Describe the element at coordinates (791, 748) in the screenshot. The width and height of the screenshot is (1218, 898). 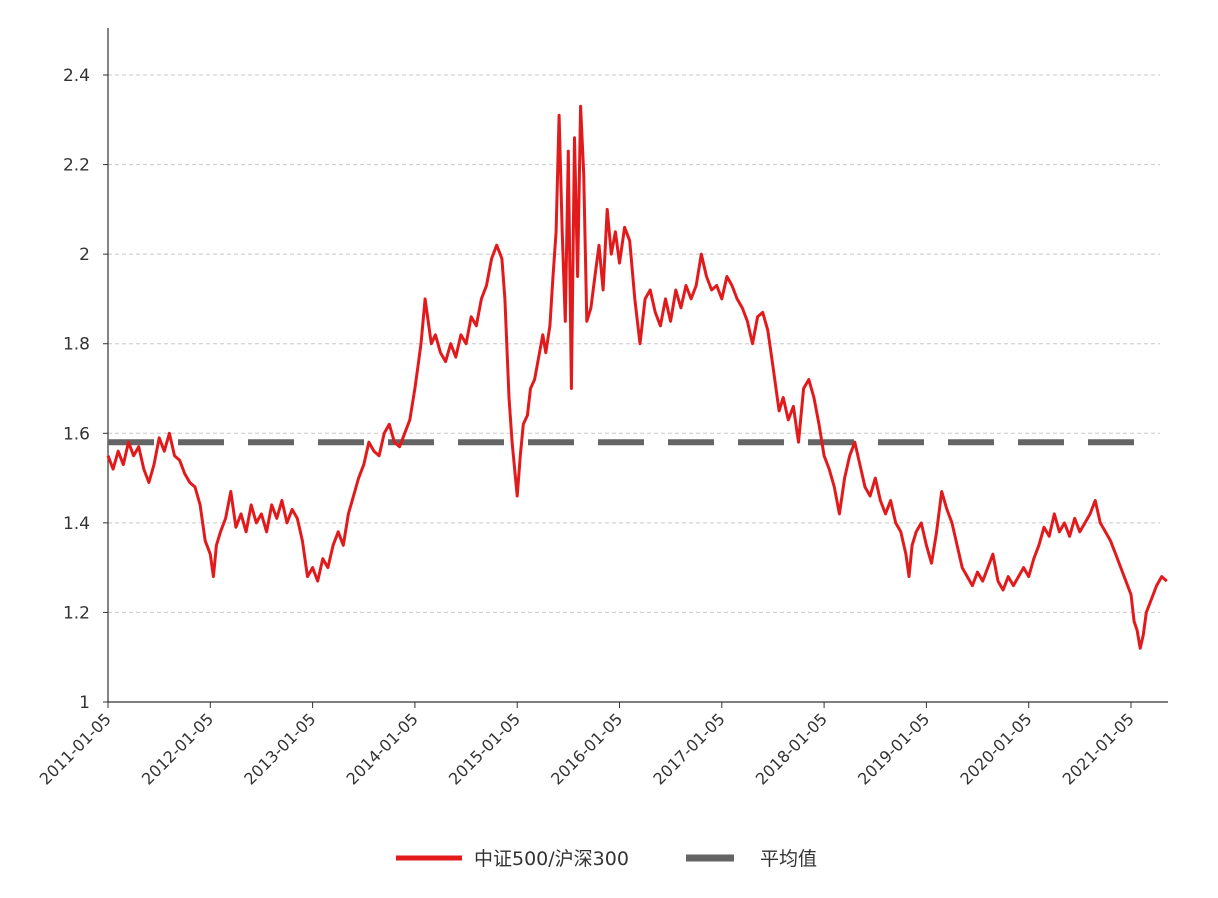
I see `x-tick-label: 2018-01-05` at that location.